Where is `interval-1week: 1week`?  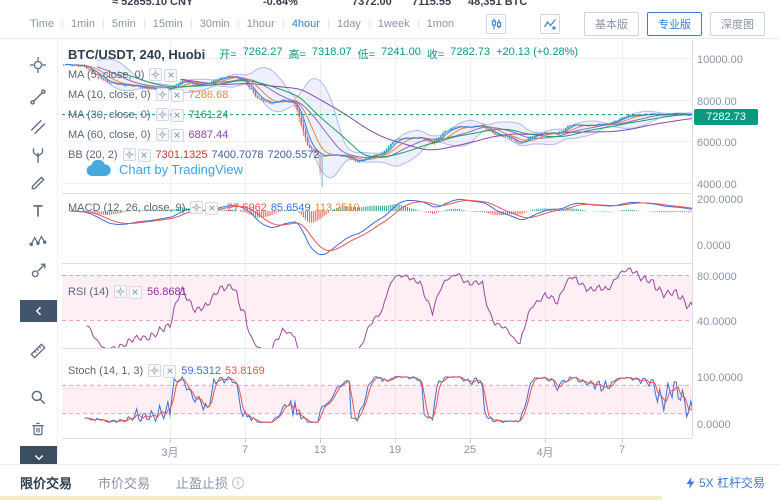 interval-1week: 1week is located at coordinates (393, 24).